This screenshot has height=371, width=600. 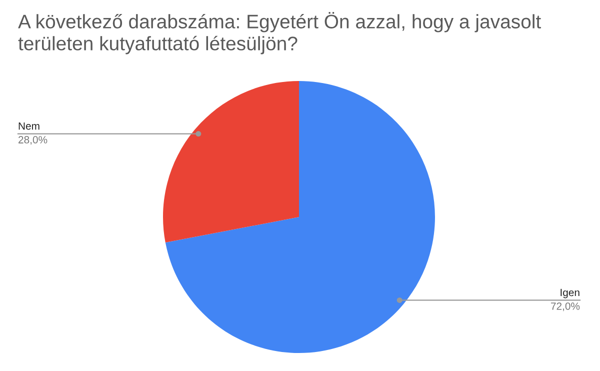 What do you see at coordinates (565, 307) in the screenshot?
I see `data-label: 72,0%` at bounding box center [565, 307].